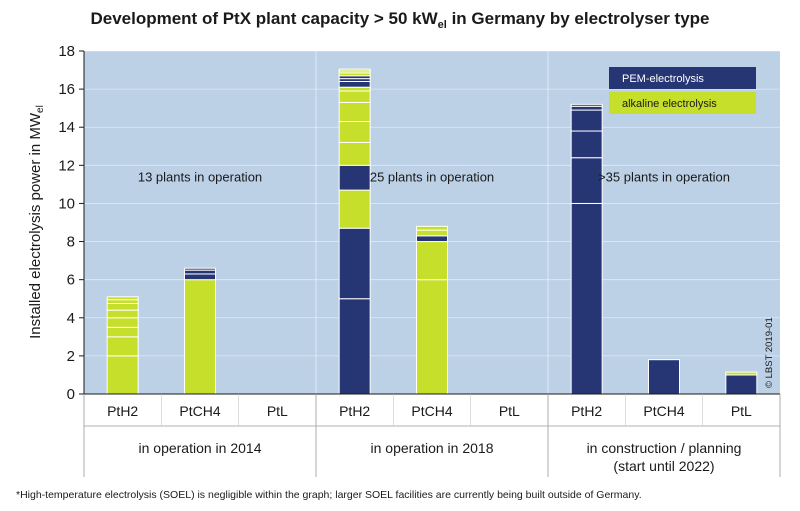 The height and width of the screenshot is (511, 800). Describe the element at coordinates (71, 356) in the screenshot. I see `y-tick-label: 2` at that location.